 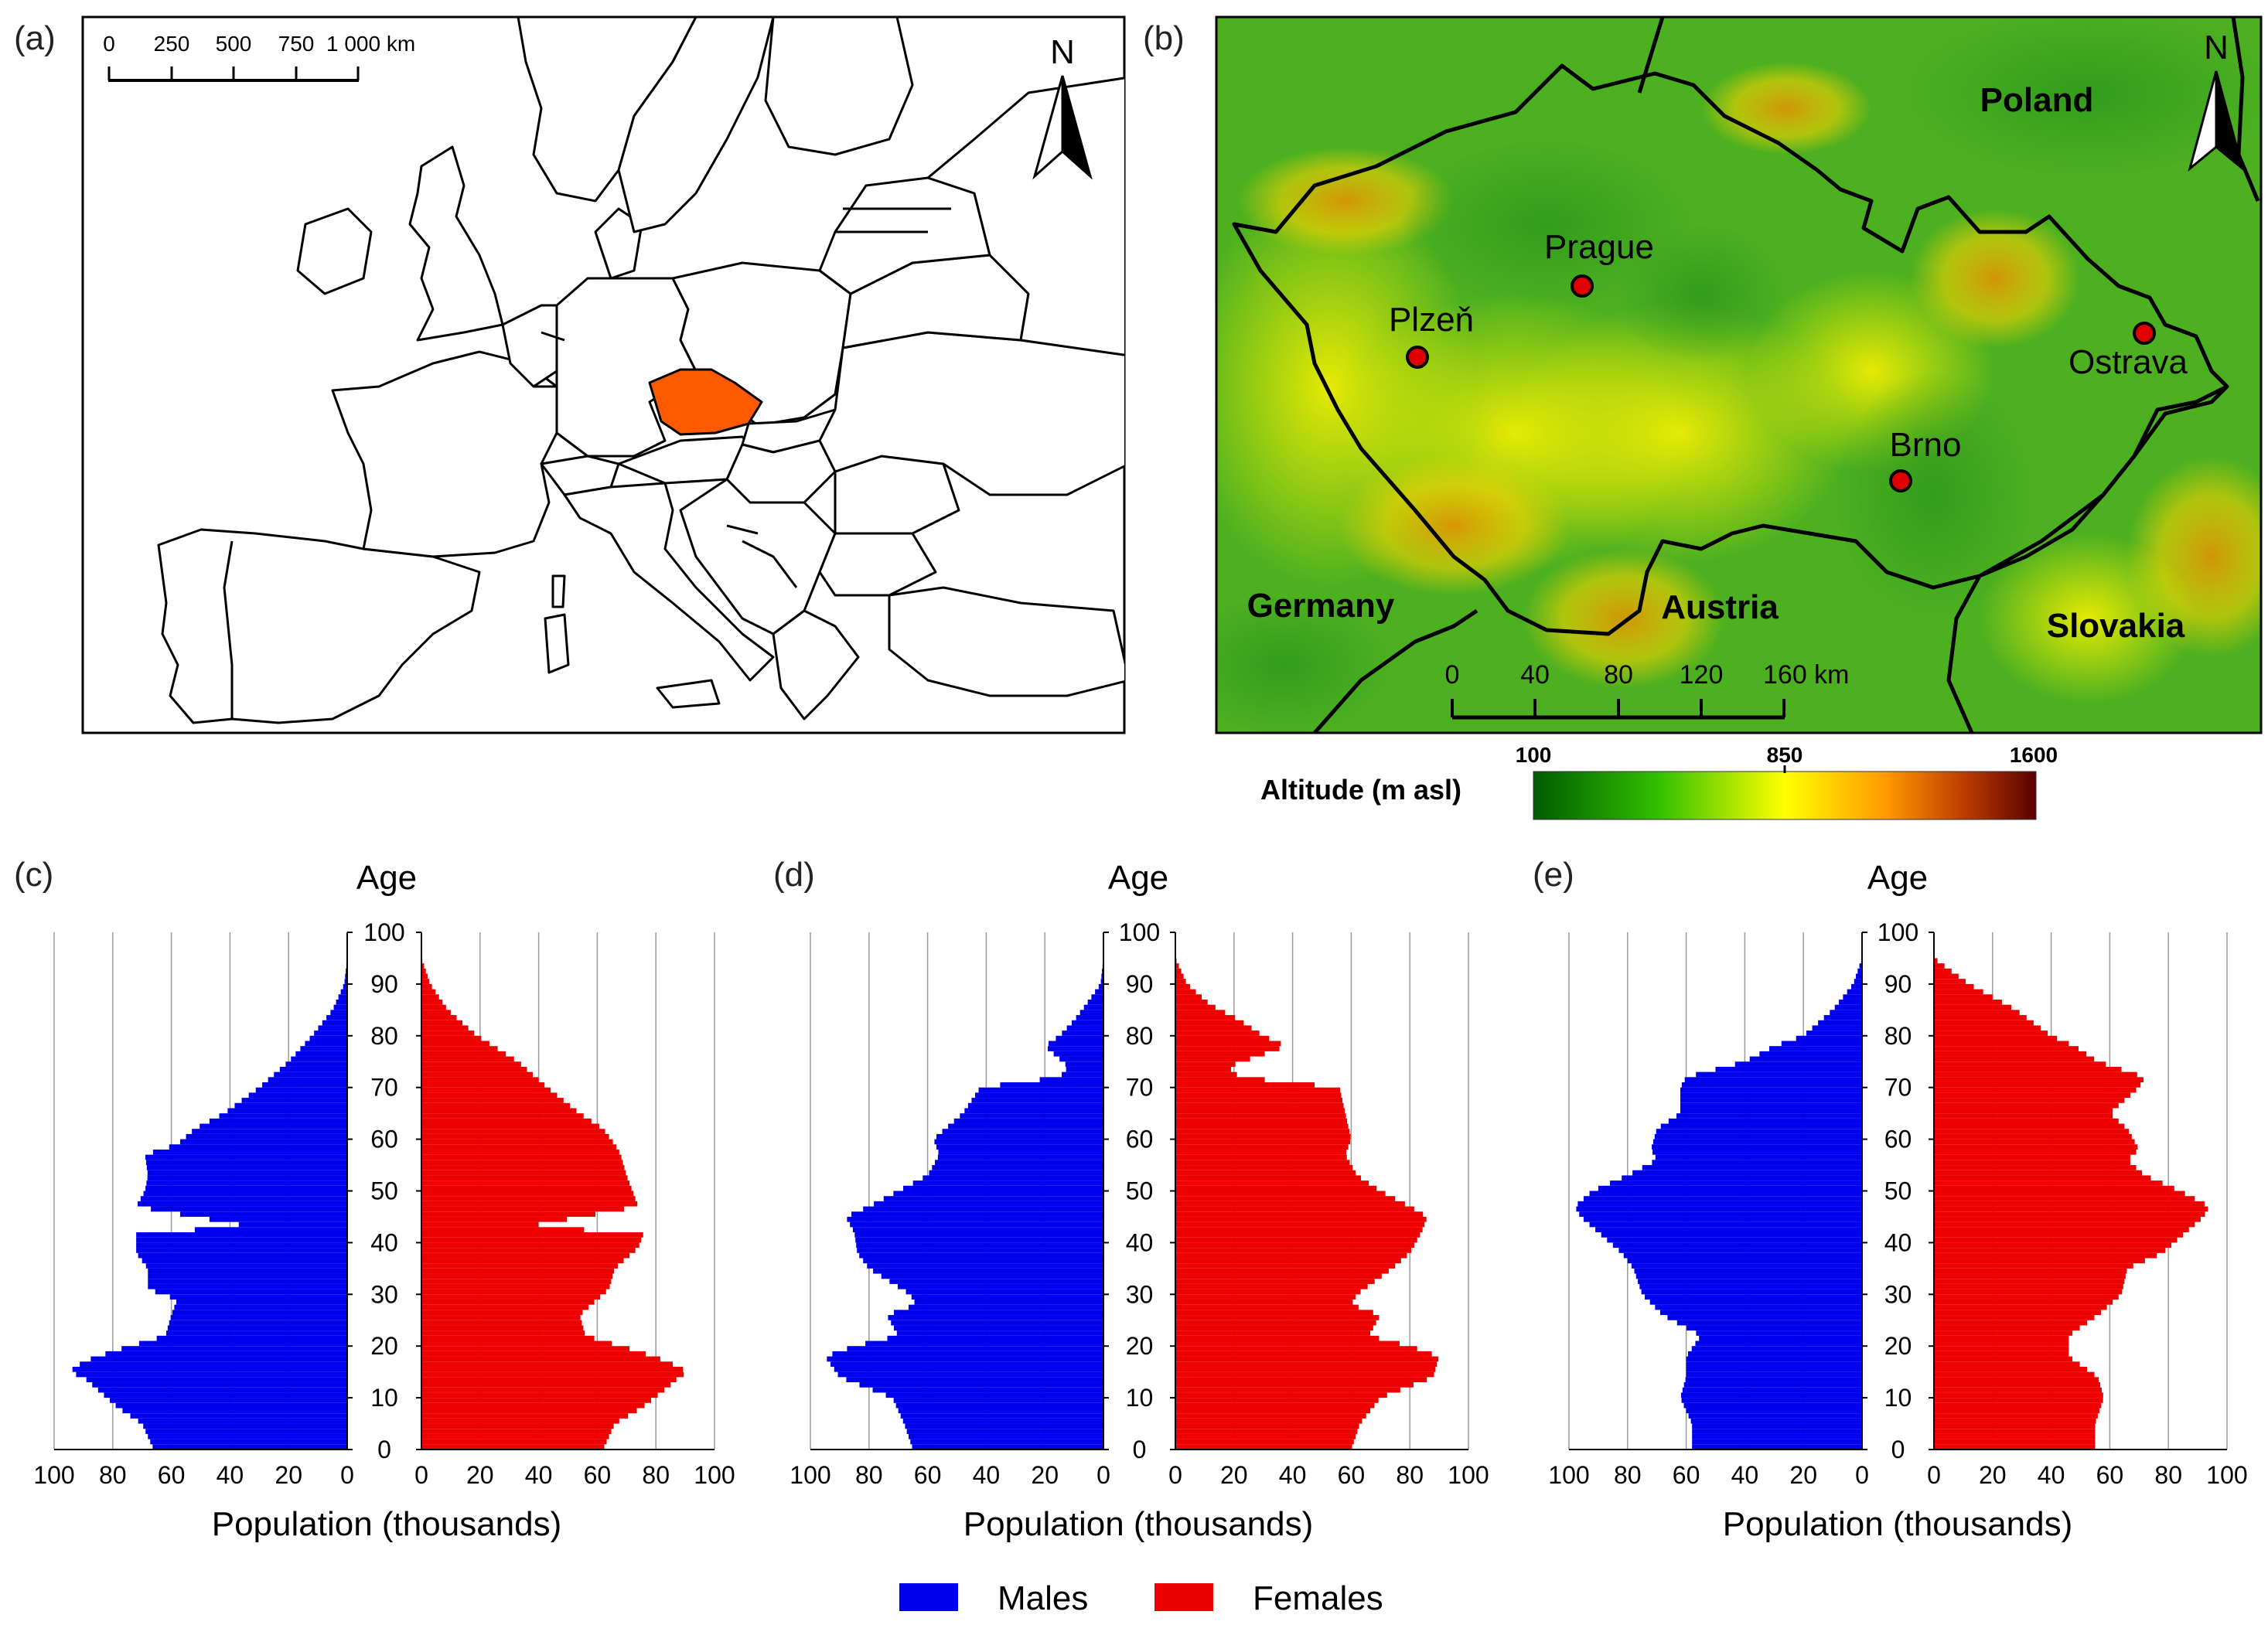 I want to click on x-tick-label: 20, so click(x=1045, y=1475).